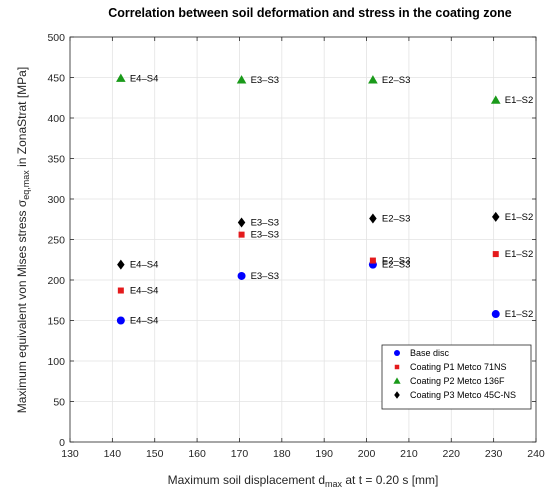 Image resolution: width=550 pixels, height=497 pixels. What do you see at coordinates (282, 454) in the screenshot?
I see `x-tick-label: 180` at bounding box center [282, 454].